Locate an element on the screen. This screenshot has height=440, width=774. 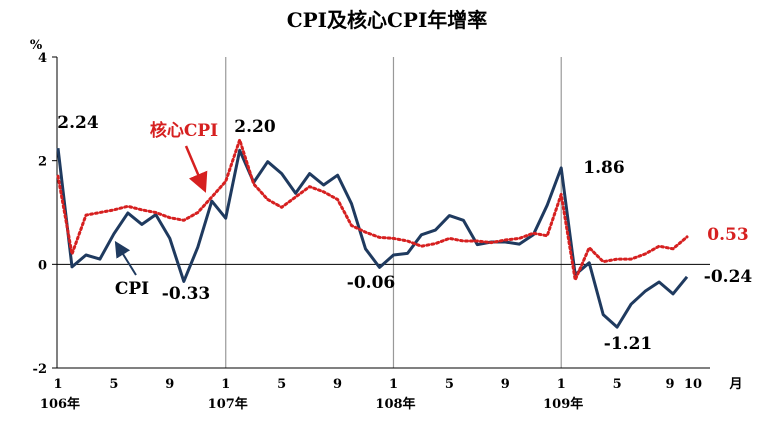
y-tick-label: 0 is located at coordinates (42, 265).